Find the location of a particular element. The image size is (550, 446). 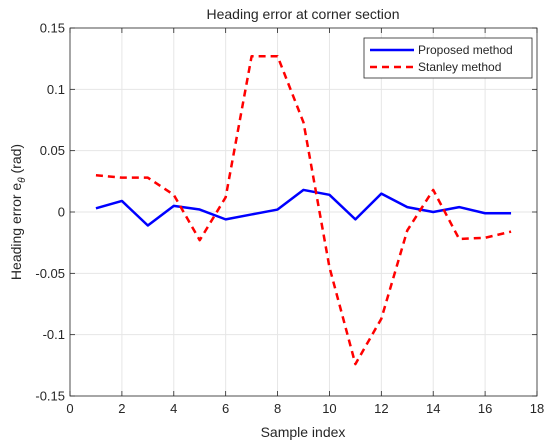

x-tick-label: 8 is located at coordinates (277, 408).